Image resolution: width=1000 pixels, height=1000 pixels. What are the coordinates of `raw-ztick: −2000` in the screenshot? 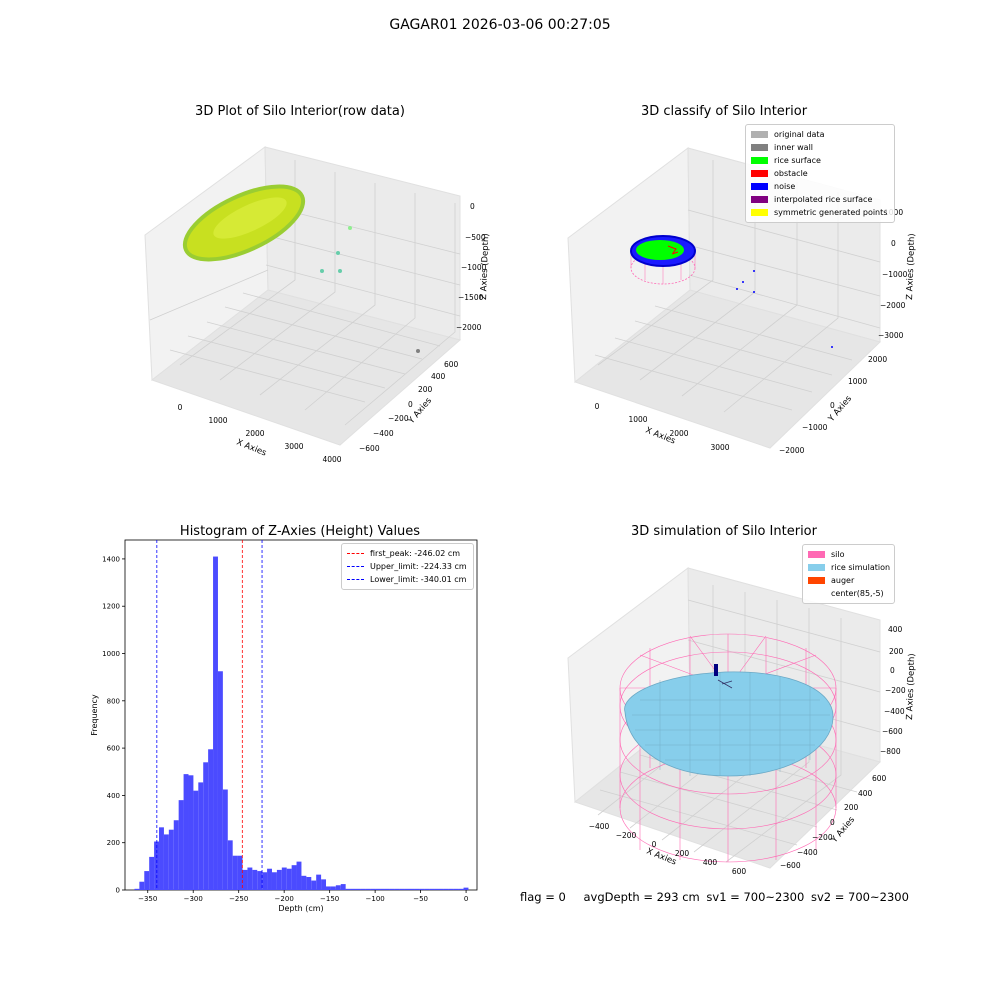 It's located at (469, 327).